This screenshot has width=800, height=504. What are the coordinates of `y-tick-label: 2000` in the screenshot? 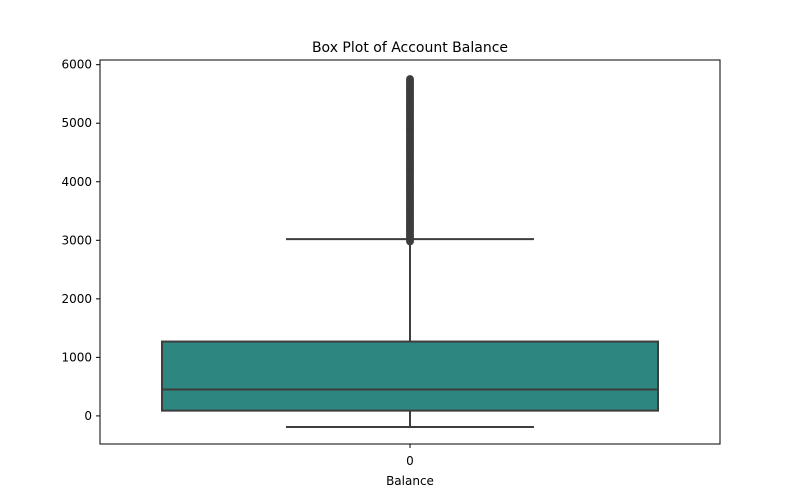 It's located at (76, 299).